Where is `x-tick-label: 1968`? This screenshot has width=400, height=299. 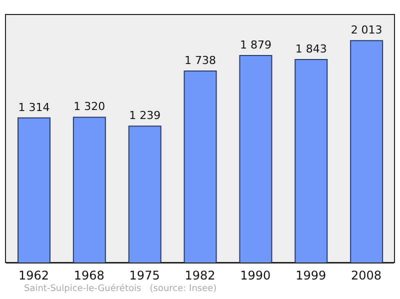
x-tick-label: 1968 is located at coordinates (89, 275).